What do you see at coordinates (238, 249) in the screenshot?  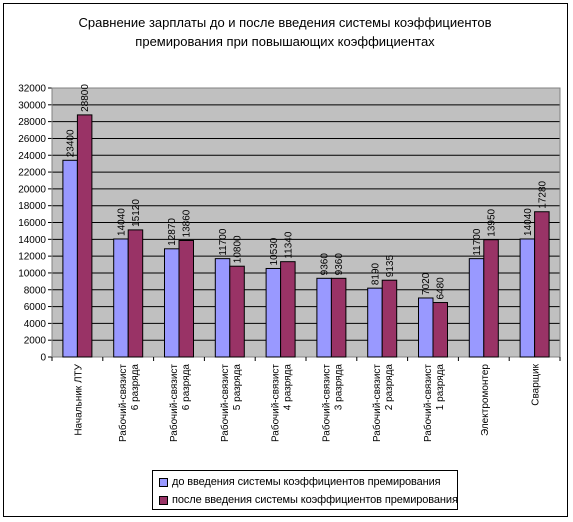 I see `data-label: 10800` at bounding box center [238, 249].